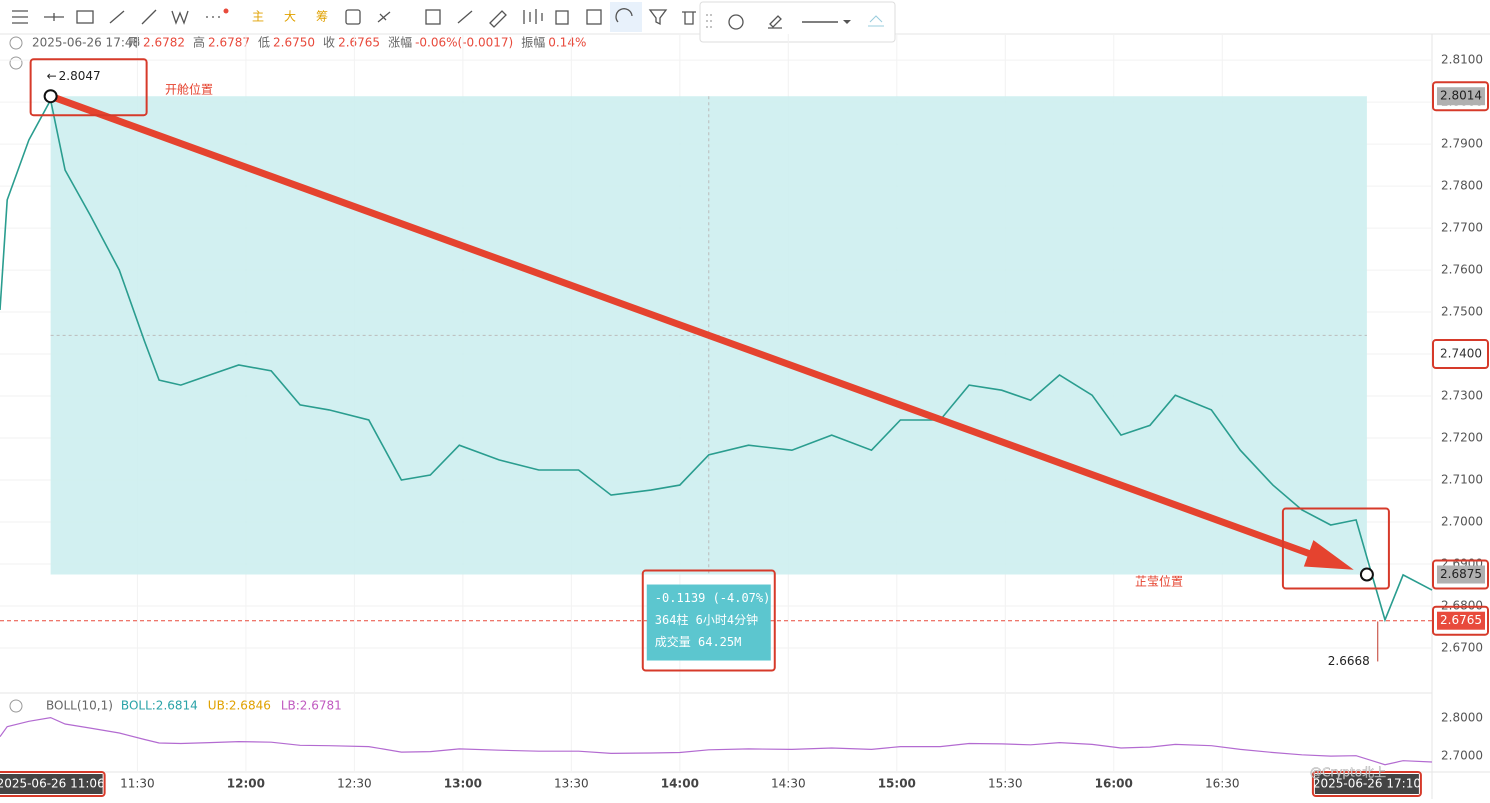 The width and height of the screenshot is (1490, 803). Describe the element at coordinates (533, 42) in the screenshot. I see `header-label: 振幅` at that location.